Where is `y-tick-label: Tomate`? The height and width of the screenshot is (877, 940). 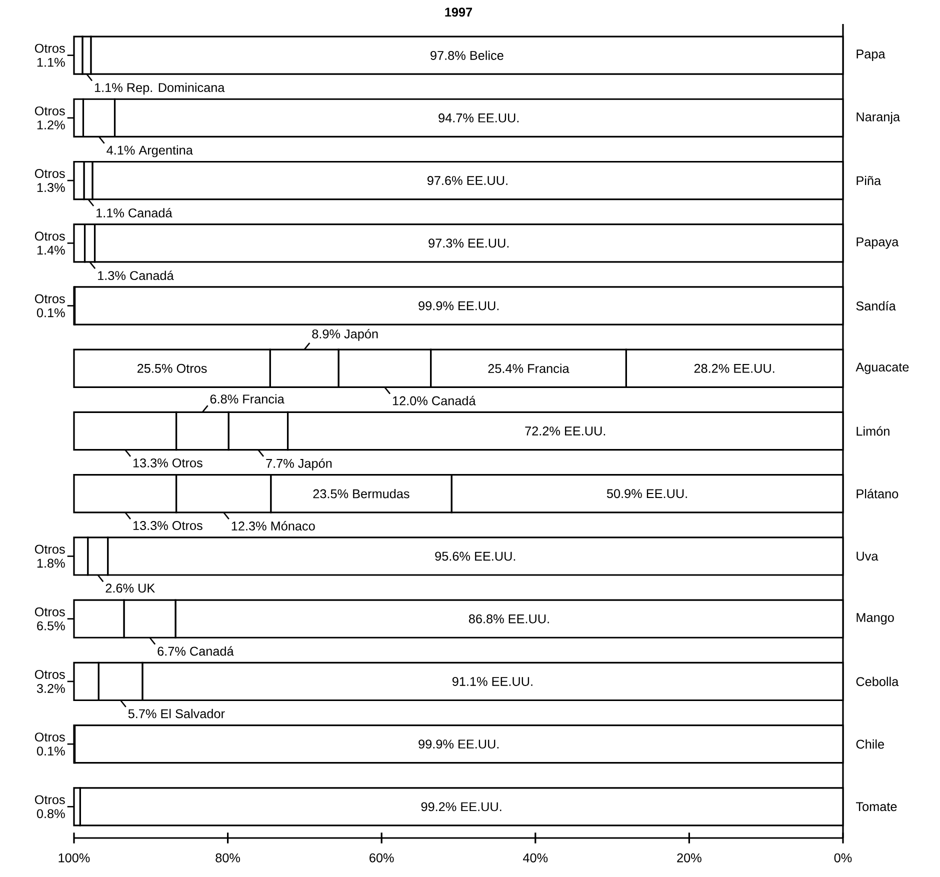
y-tick-label: Tomate is located at coordinates (876, 807).